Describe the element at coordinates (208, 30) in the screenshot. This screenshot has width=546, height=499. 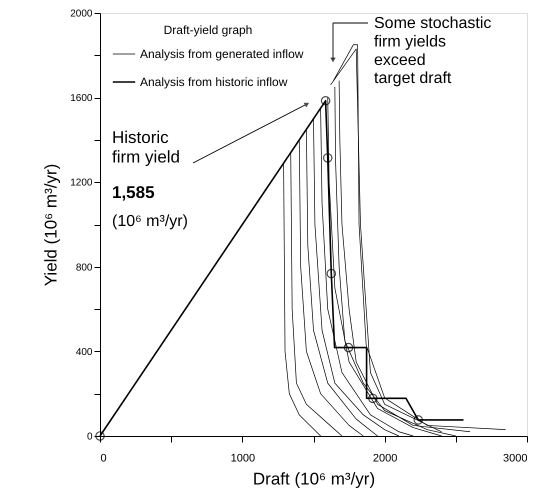
I see `legend-title: Draft-yield graph` at that location.